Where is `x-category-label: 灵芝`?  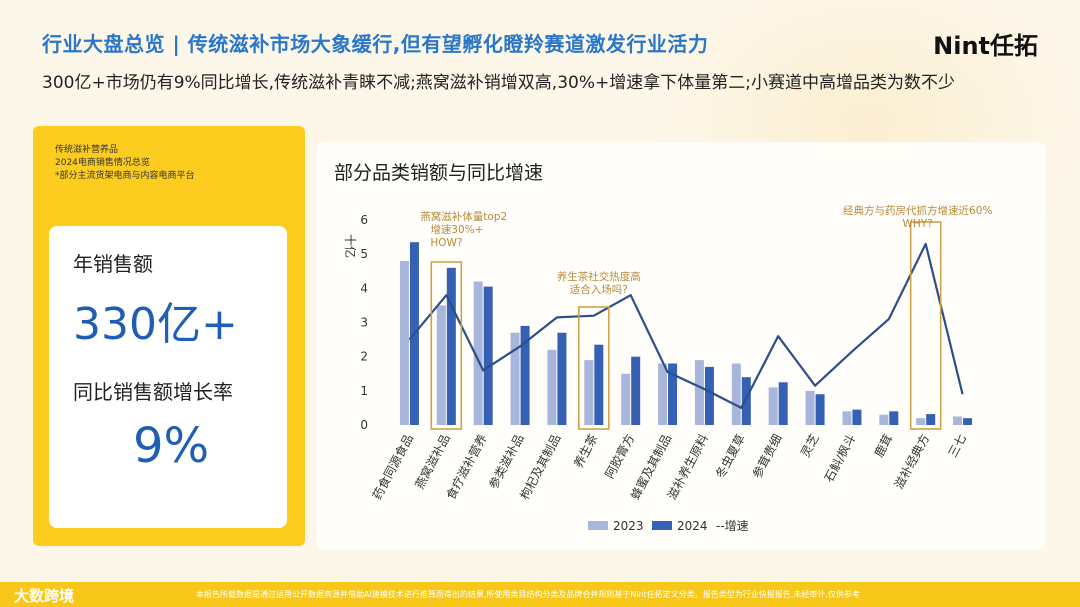
x-category-label: 灵芝 is located at coordinates (809, 445).